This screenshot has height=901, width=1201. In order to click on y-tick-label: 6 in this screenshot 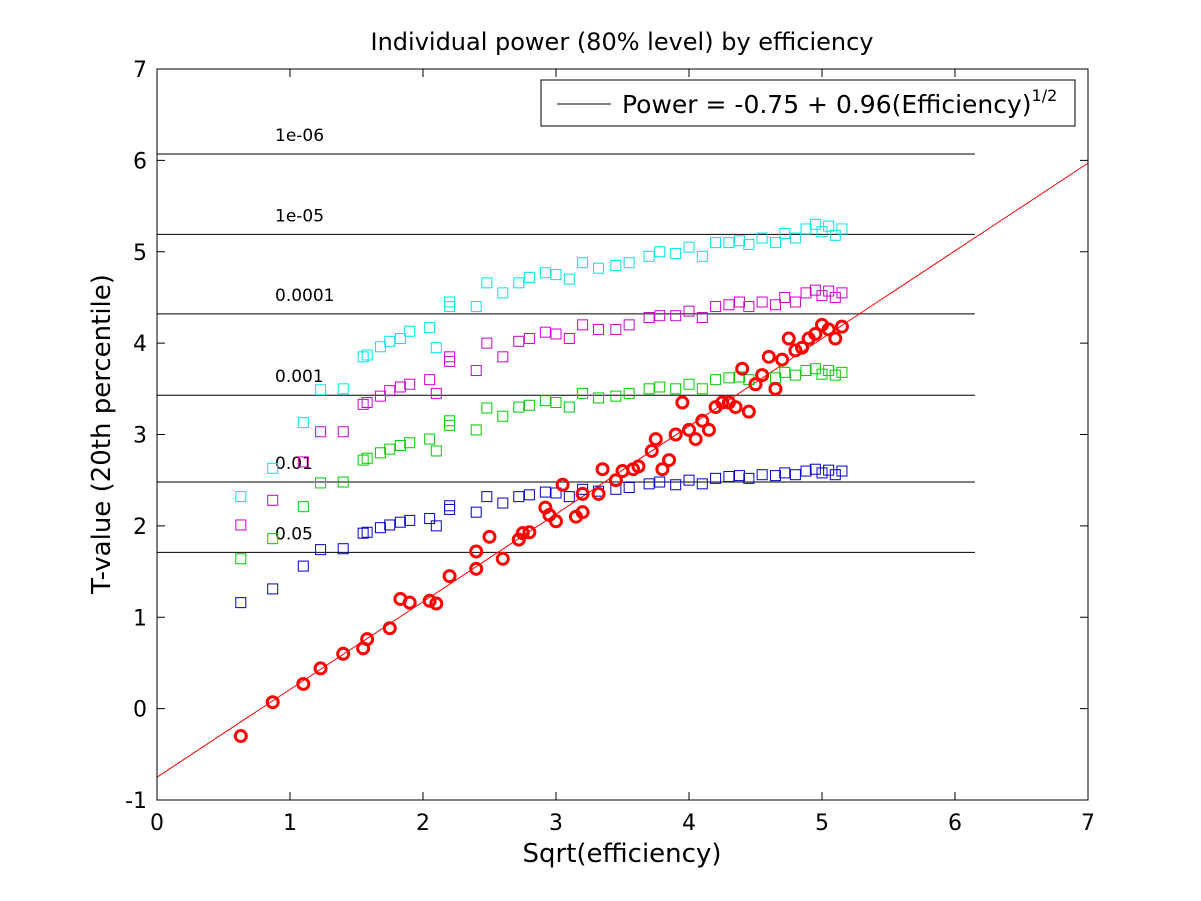, I will do `click(140, 161)`.